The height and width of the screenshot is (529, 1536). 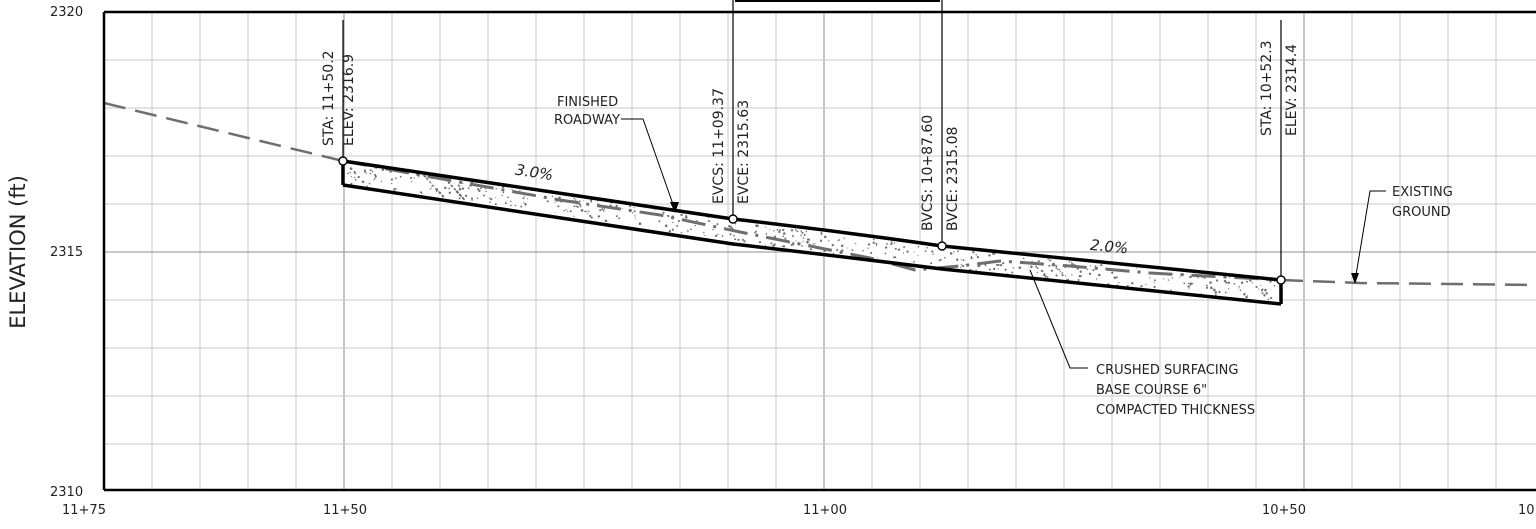 What do you see at coordinates (812, 220) in the screenshot?
I see `existing-ground-under-road` at bounding box center [812, 220].